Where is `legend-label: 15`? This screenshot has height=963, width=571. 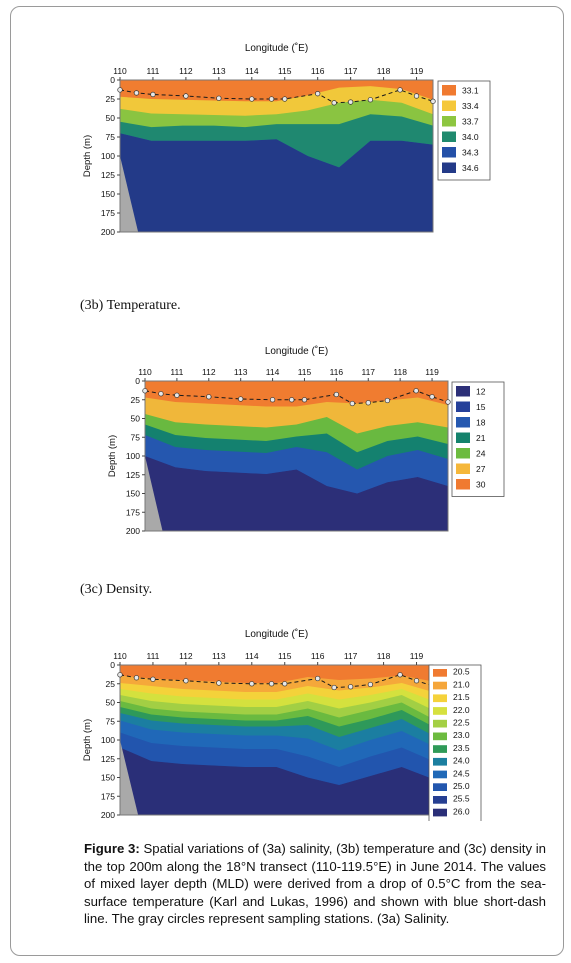
legend-label: 15 is located at coordinates (481, 407).